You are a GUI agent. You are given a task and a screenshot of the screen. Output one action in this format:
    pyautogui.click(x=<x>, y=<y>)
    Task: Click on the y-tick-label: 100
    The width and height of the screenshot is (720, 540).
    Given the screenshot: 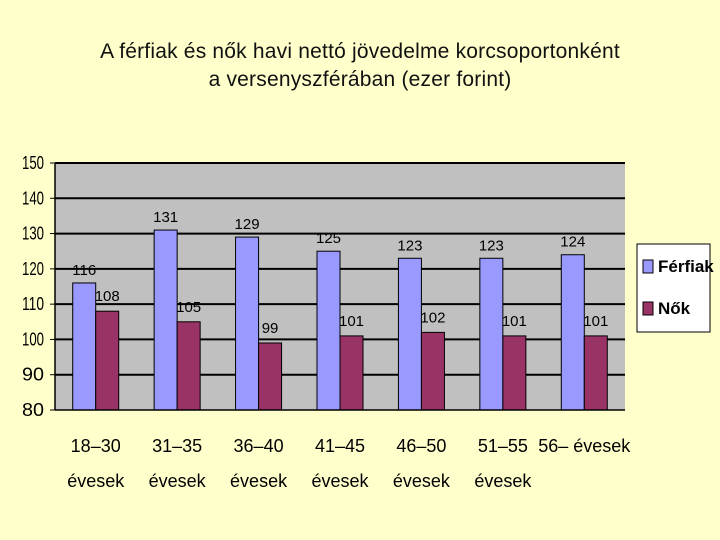 What is the action you would take?
    pyautogui.click(x=33, y=339)
    